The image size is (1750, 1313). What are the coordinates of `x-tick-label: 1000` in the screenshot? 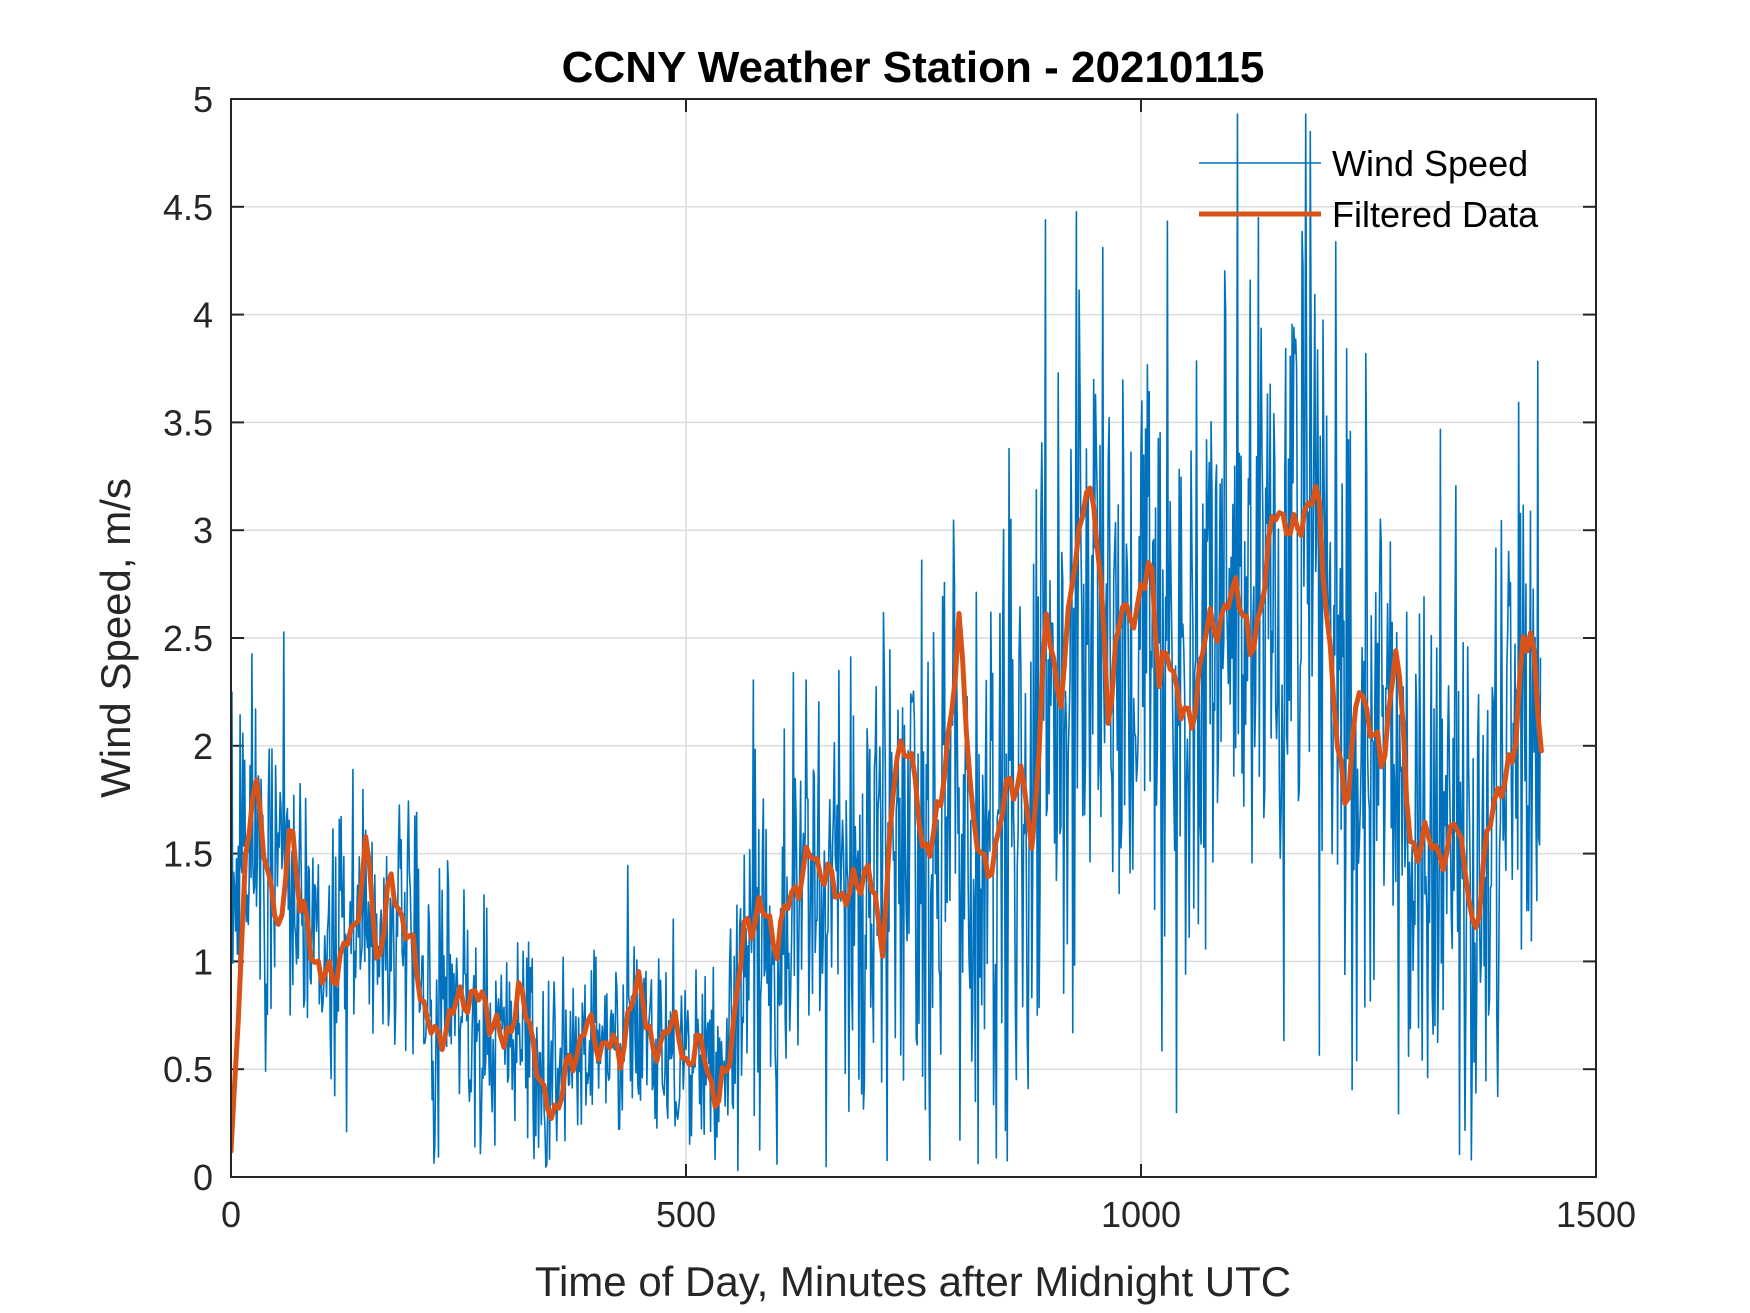 It's located at (1141, 1214).